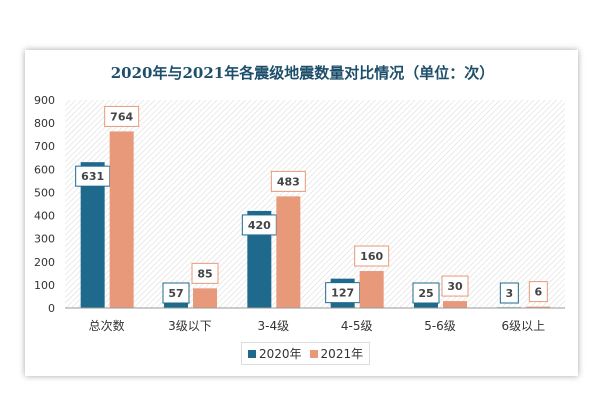 Image resolution: width=605 pixels, height=407 pixels. I want to click on y-tick-label: 400, so click(44, 216).